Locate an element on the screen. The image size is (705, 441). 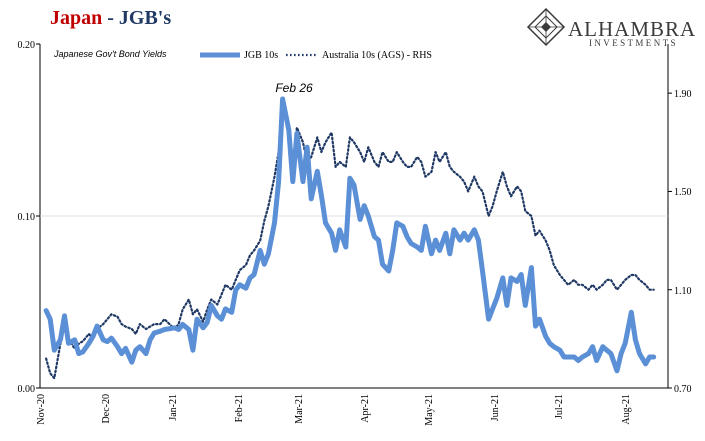
x-tick-label: Jan-21 is located at coordinates (173, 407).